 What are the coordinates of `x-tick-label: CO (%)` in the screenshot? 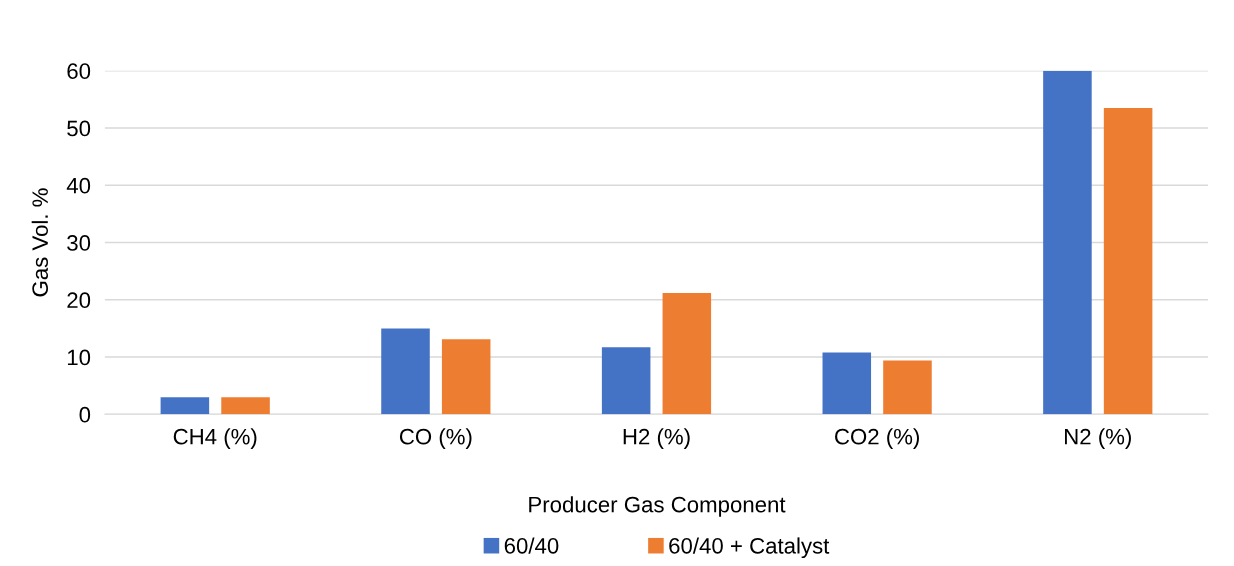 It's located at (435, 438).